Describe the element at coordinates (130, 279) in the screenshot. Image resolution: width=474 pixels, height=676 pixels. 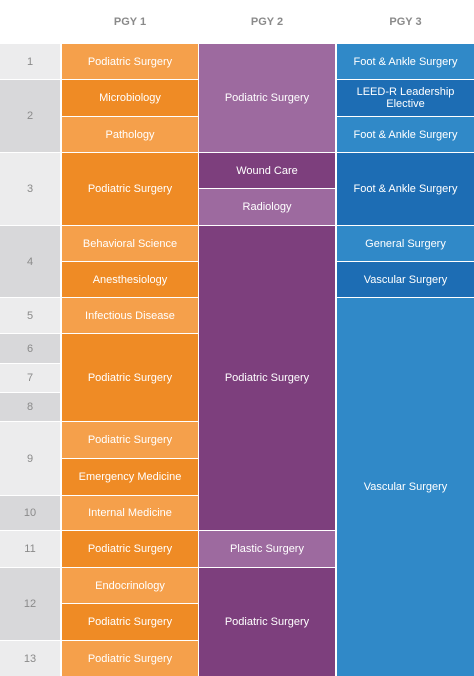
I see `rotation-cell: Anesthesiology` at that location.